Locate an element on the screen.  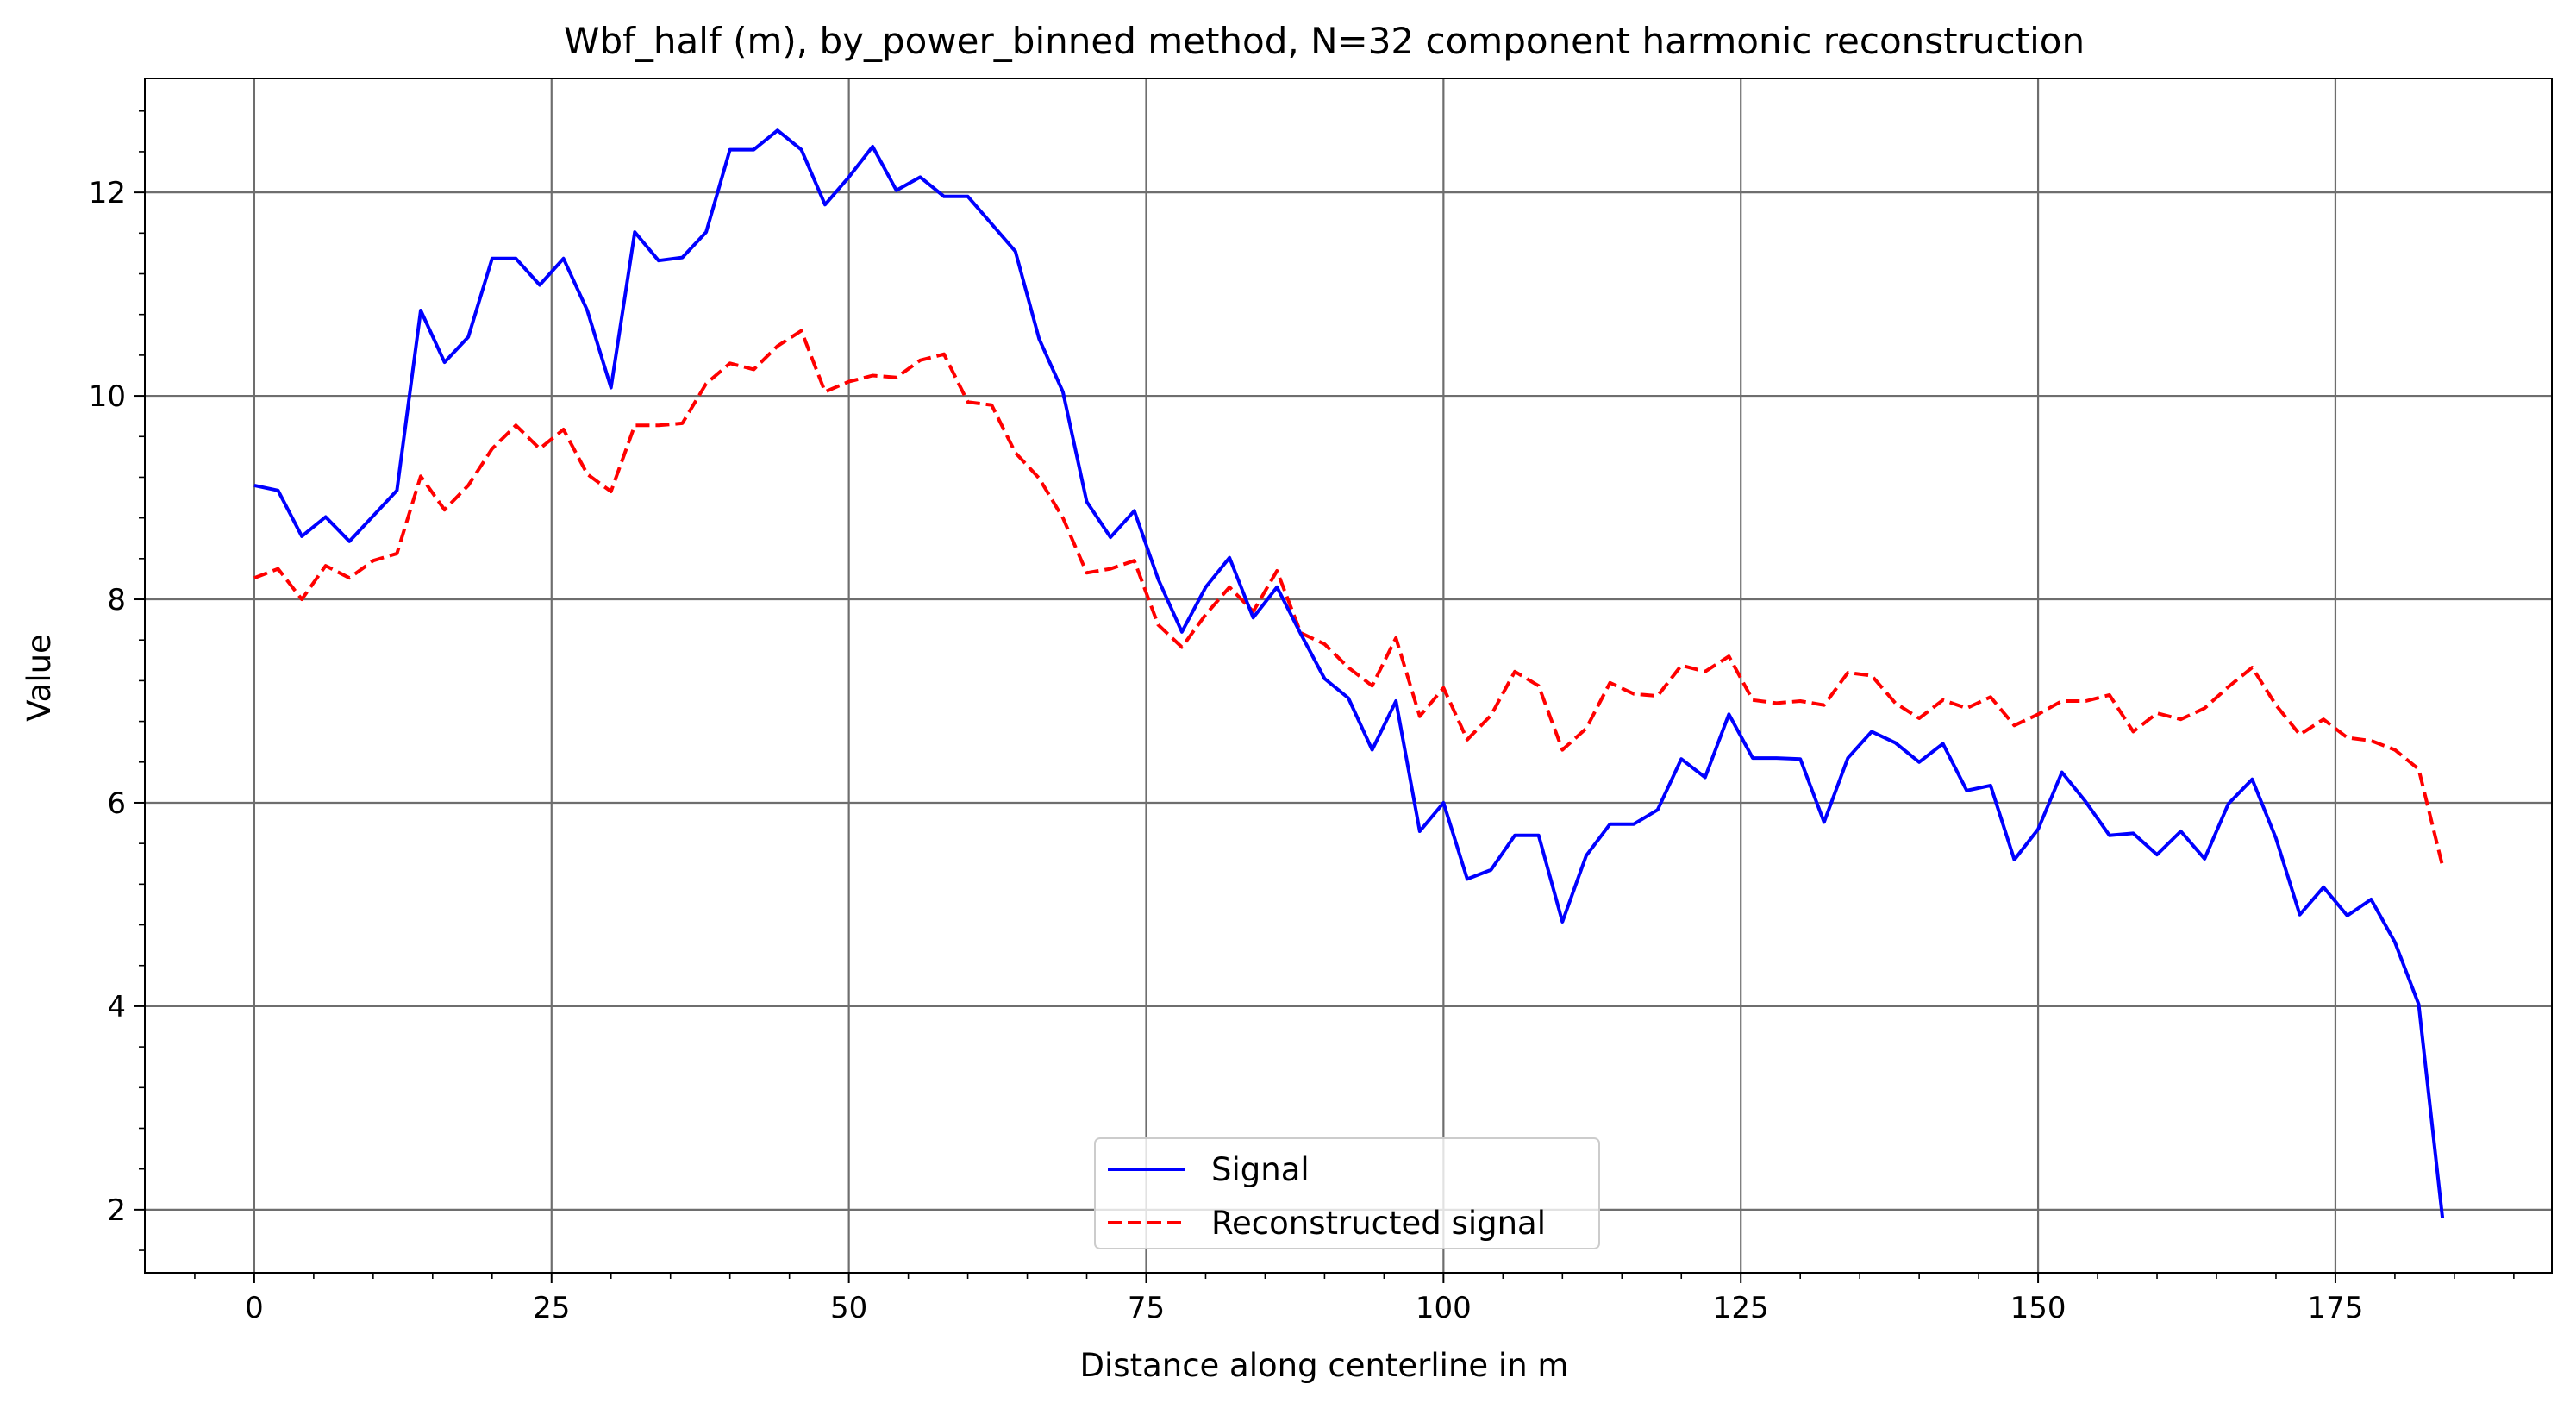
legend: Signal Reconstructed signal is located at coordinates (1347, 1193).